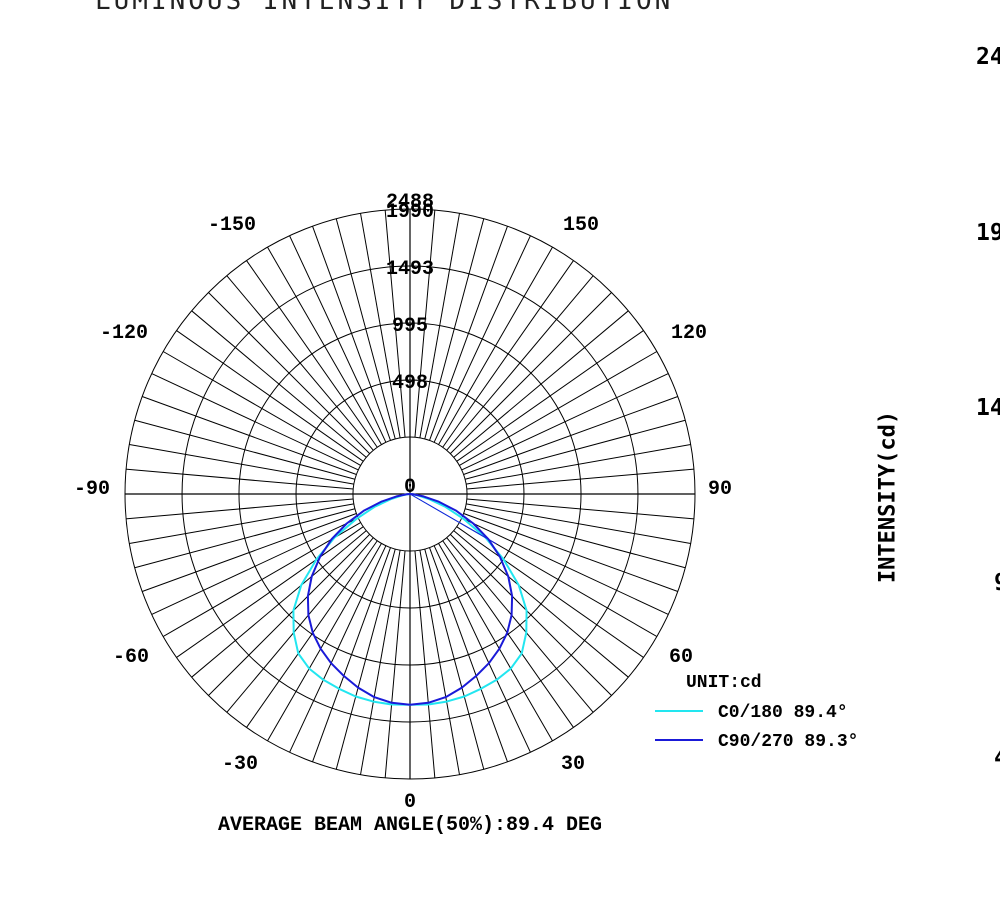  I want to click on unit-label: UNIT:cd, so click(724, 683).